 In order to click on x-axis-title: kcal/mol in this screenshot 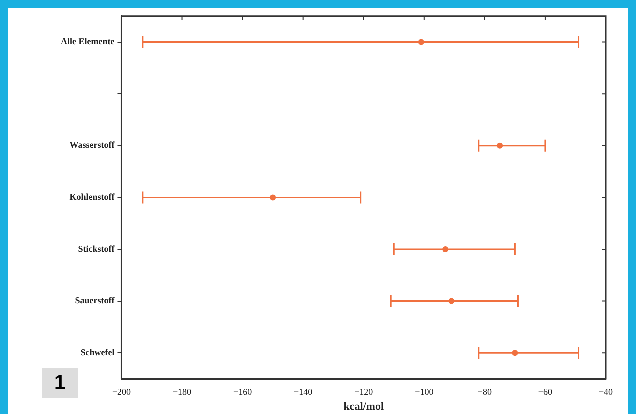, I will do `click(364, 407)`.